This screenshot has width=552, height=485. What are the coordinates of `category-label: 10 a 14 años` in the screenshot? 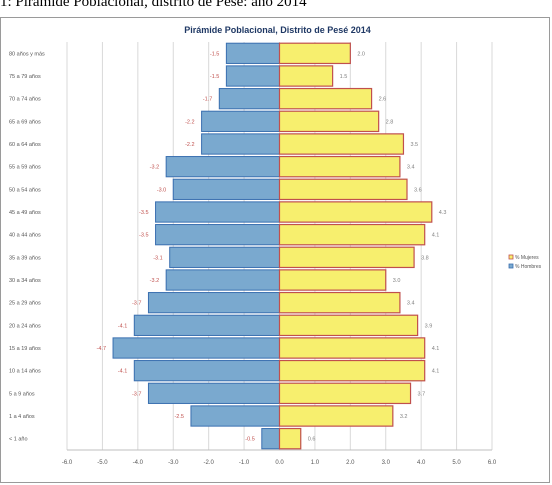 It's located at (25, 372).